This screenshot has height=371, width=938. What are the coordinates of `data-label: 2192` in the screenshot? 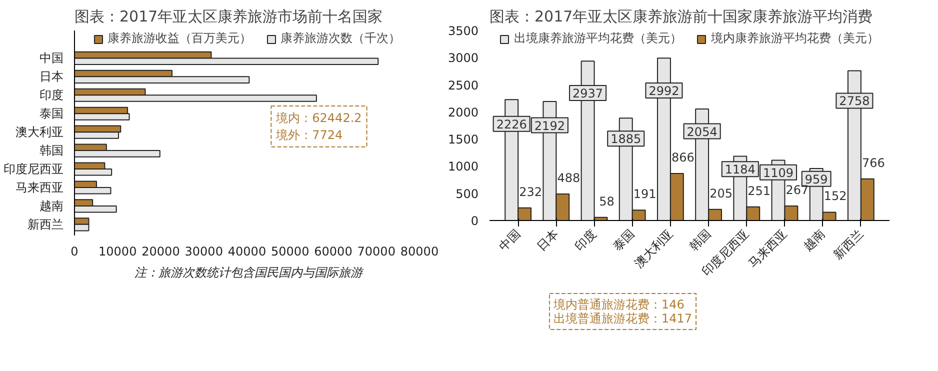 It's located at (549, 125).